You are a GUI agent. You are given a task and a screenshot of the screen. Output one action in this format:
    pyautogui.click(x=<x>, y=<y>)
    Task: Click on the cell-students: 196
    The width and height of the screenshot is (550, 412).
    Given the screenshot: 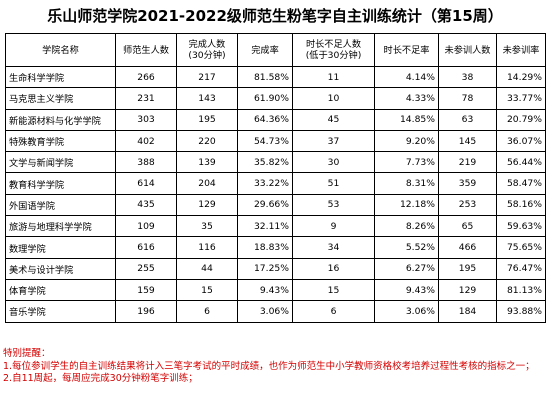 What is the action you would take?
    pyautogui.click(x=146, y=311)
    